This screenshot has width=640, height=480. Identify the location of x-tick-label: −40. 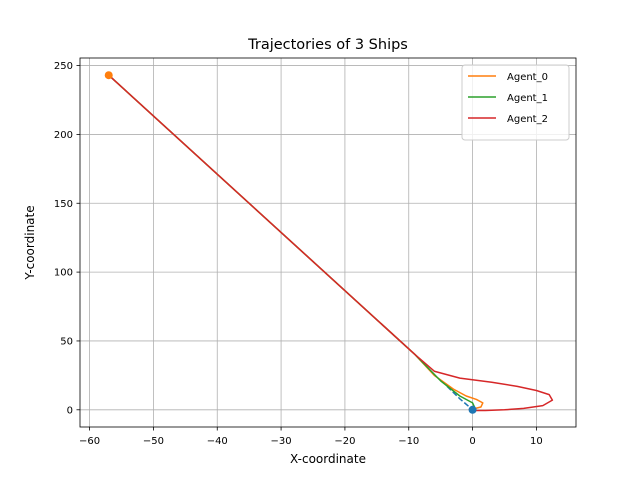
(217, 441).